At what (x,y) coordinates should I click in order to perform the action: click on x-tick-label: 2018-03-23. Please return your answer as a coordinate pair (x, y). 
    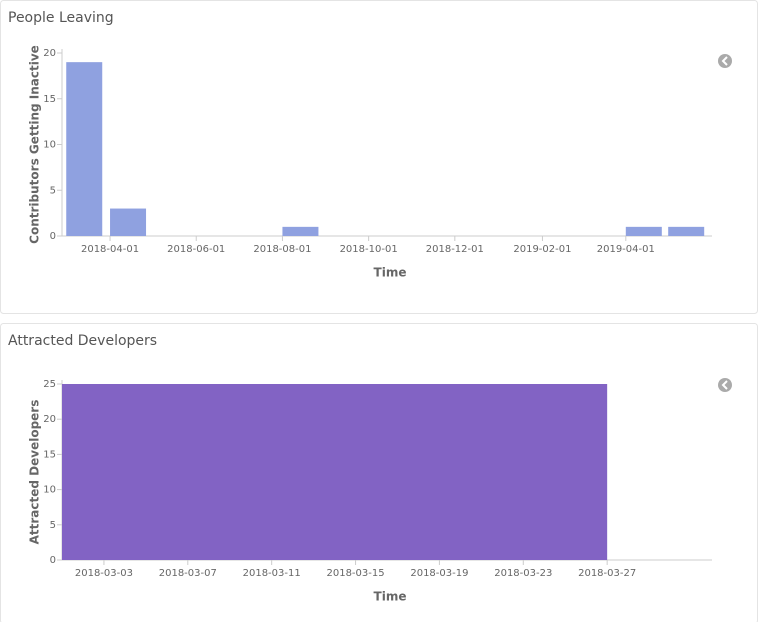
    Looking at the image, I should click on (523, 573).